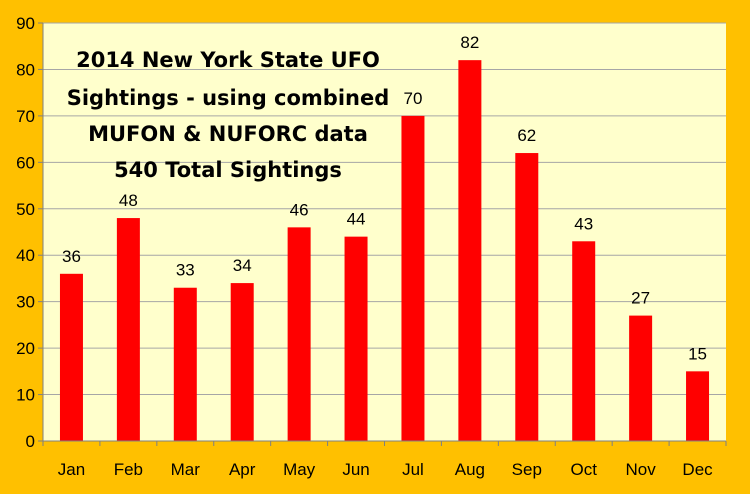 The image size is (750, 494). I want to click on data-label: 82, so click(469, 42).